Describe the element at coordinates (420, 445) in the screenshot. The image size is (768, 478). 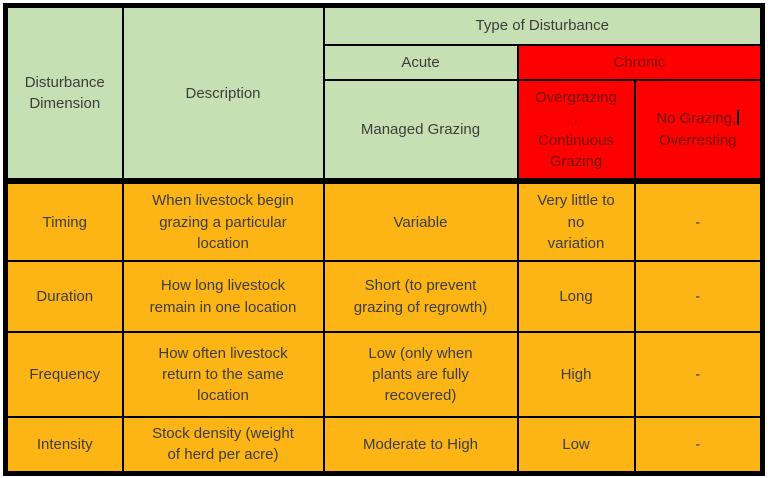
I see `cell-managed-grazing: Moderate to High` at that location.